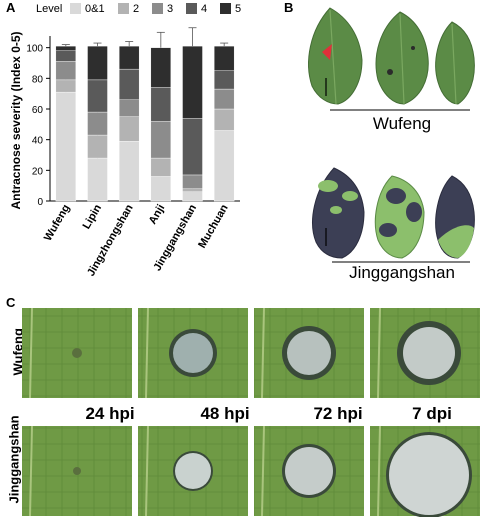  What do you see at coordinates (40, 202) in the screenshot?
I see `y-tick-label-0: 0` at bounding box center [40, 202].